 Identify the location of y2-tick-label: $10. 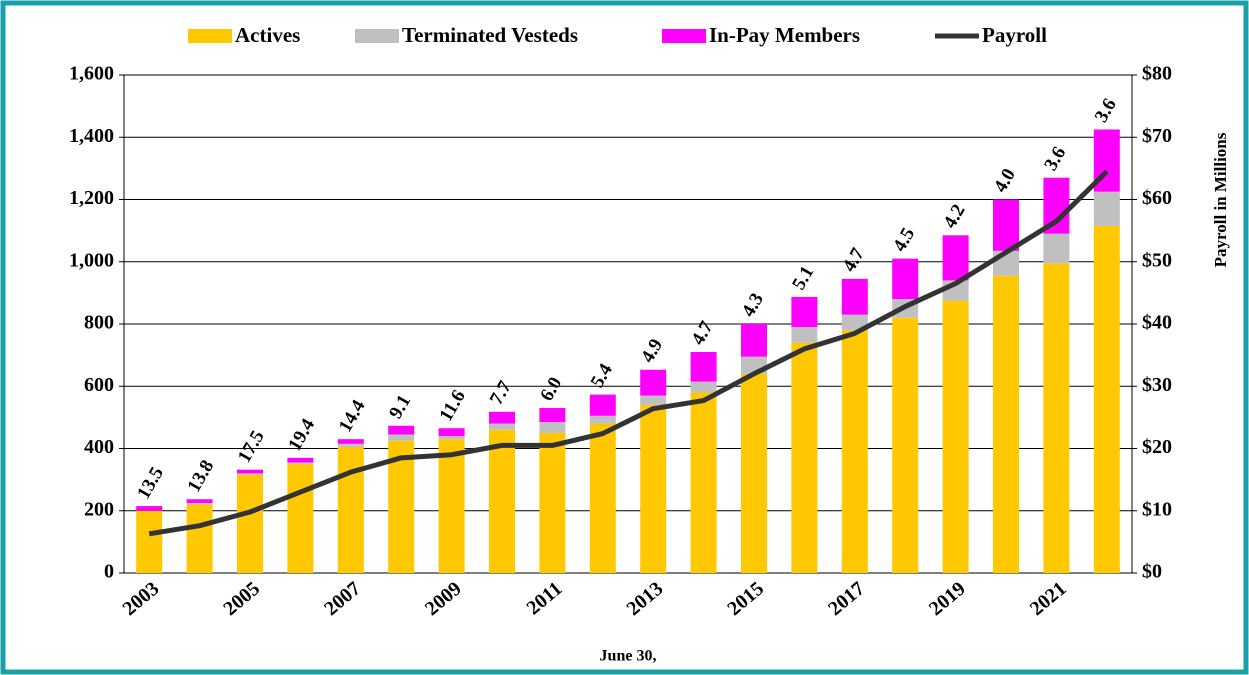
(1157, 509).